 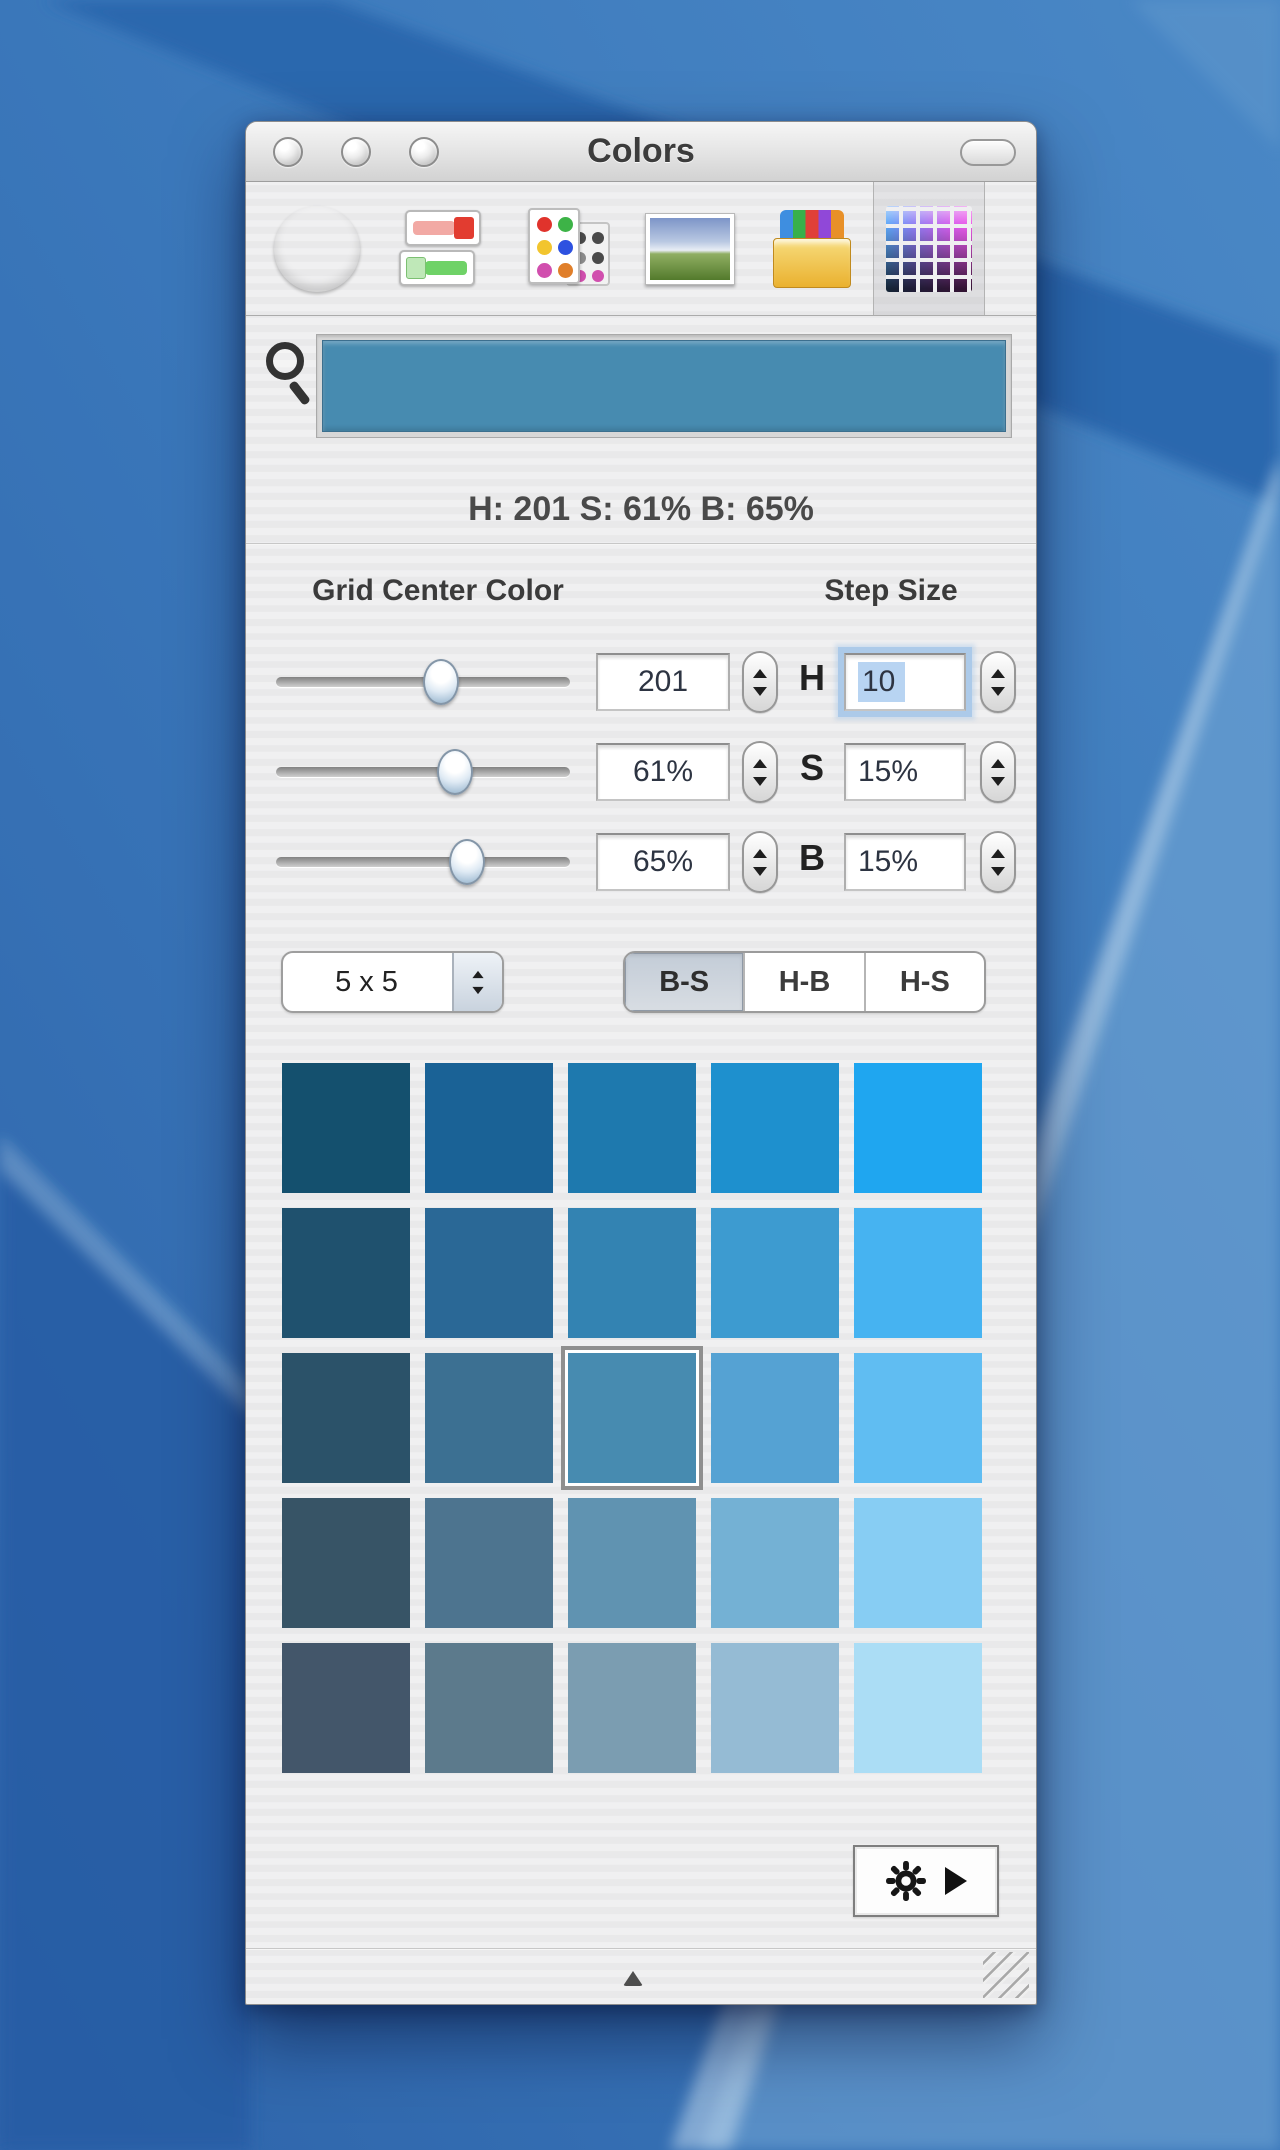 I want to click on brightness-row: 65% B 15%, so click(x=641, y=862).